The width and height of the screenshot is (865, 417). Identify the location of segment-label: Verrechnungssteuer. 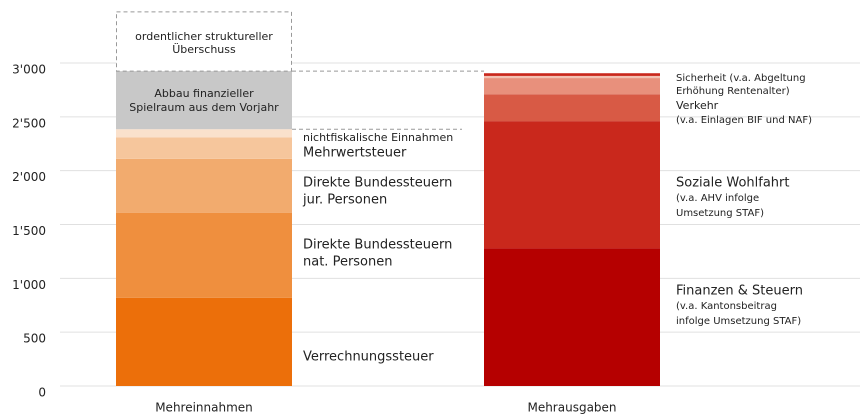
(368, 357).